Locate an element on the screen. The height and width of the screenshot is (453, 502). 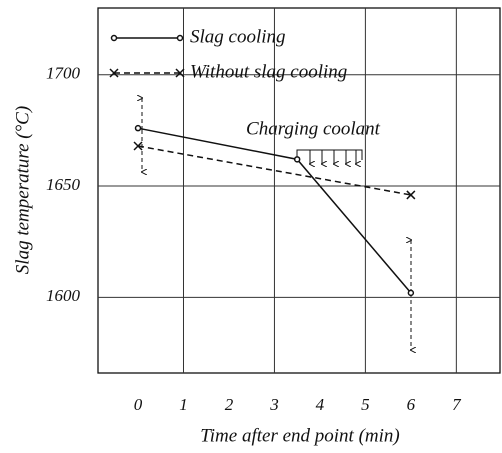
legend-label: Without slag cooling is located at coordinates (268, 71).